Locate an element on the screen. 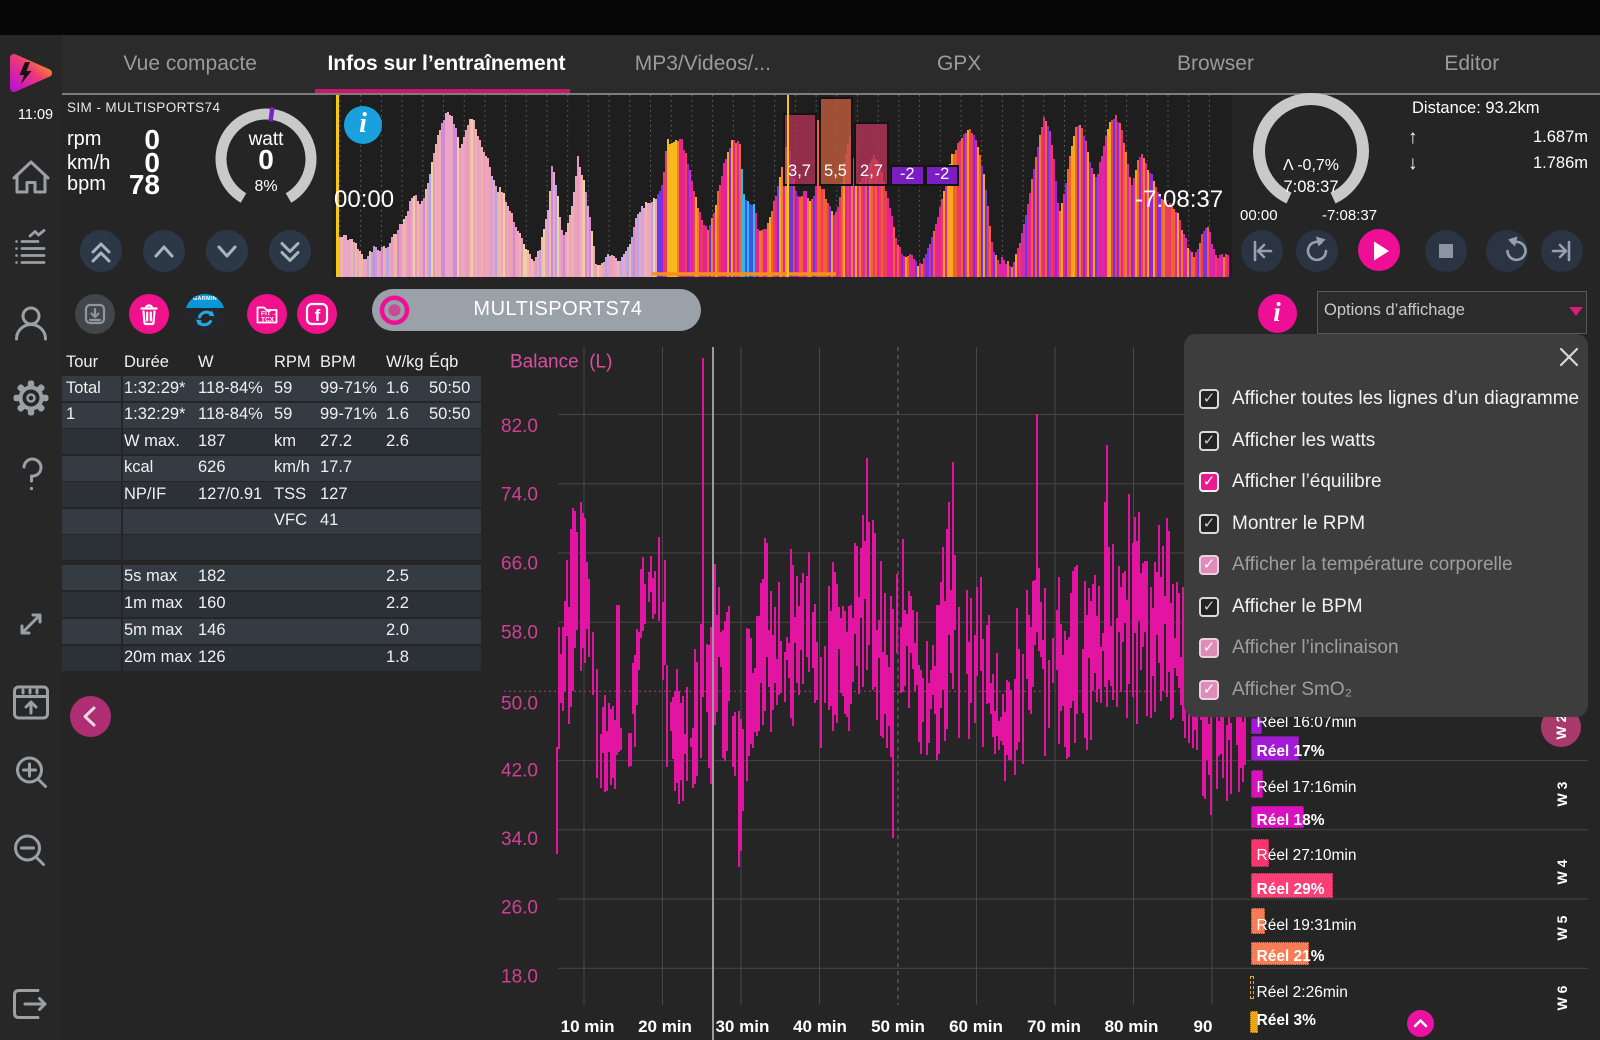  svg-text: 7:08:37 is located at coordinates (1310, 187).